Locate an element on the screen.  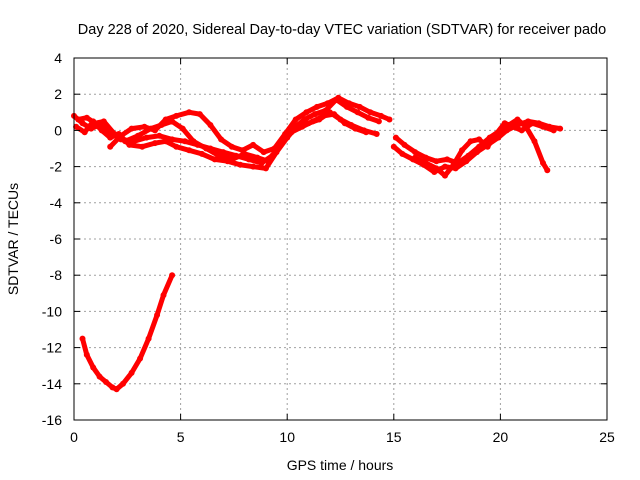
y-tick-label: 0 is located at coordinates (58, 130).